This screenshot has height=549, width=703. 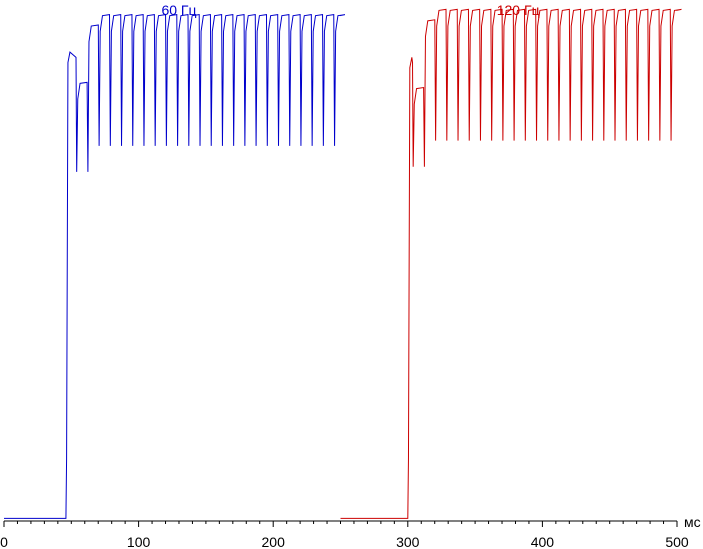 I want to click on x-tick-label-400: 400, so click(x=543, y=541).